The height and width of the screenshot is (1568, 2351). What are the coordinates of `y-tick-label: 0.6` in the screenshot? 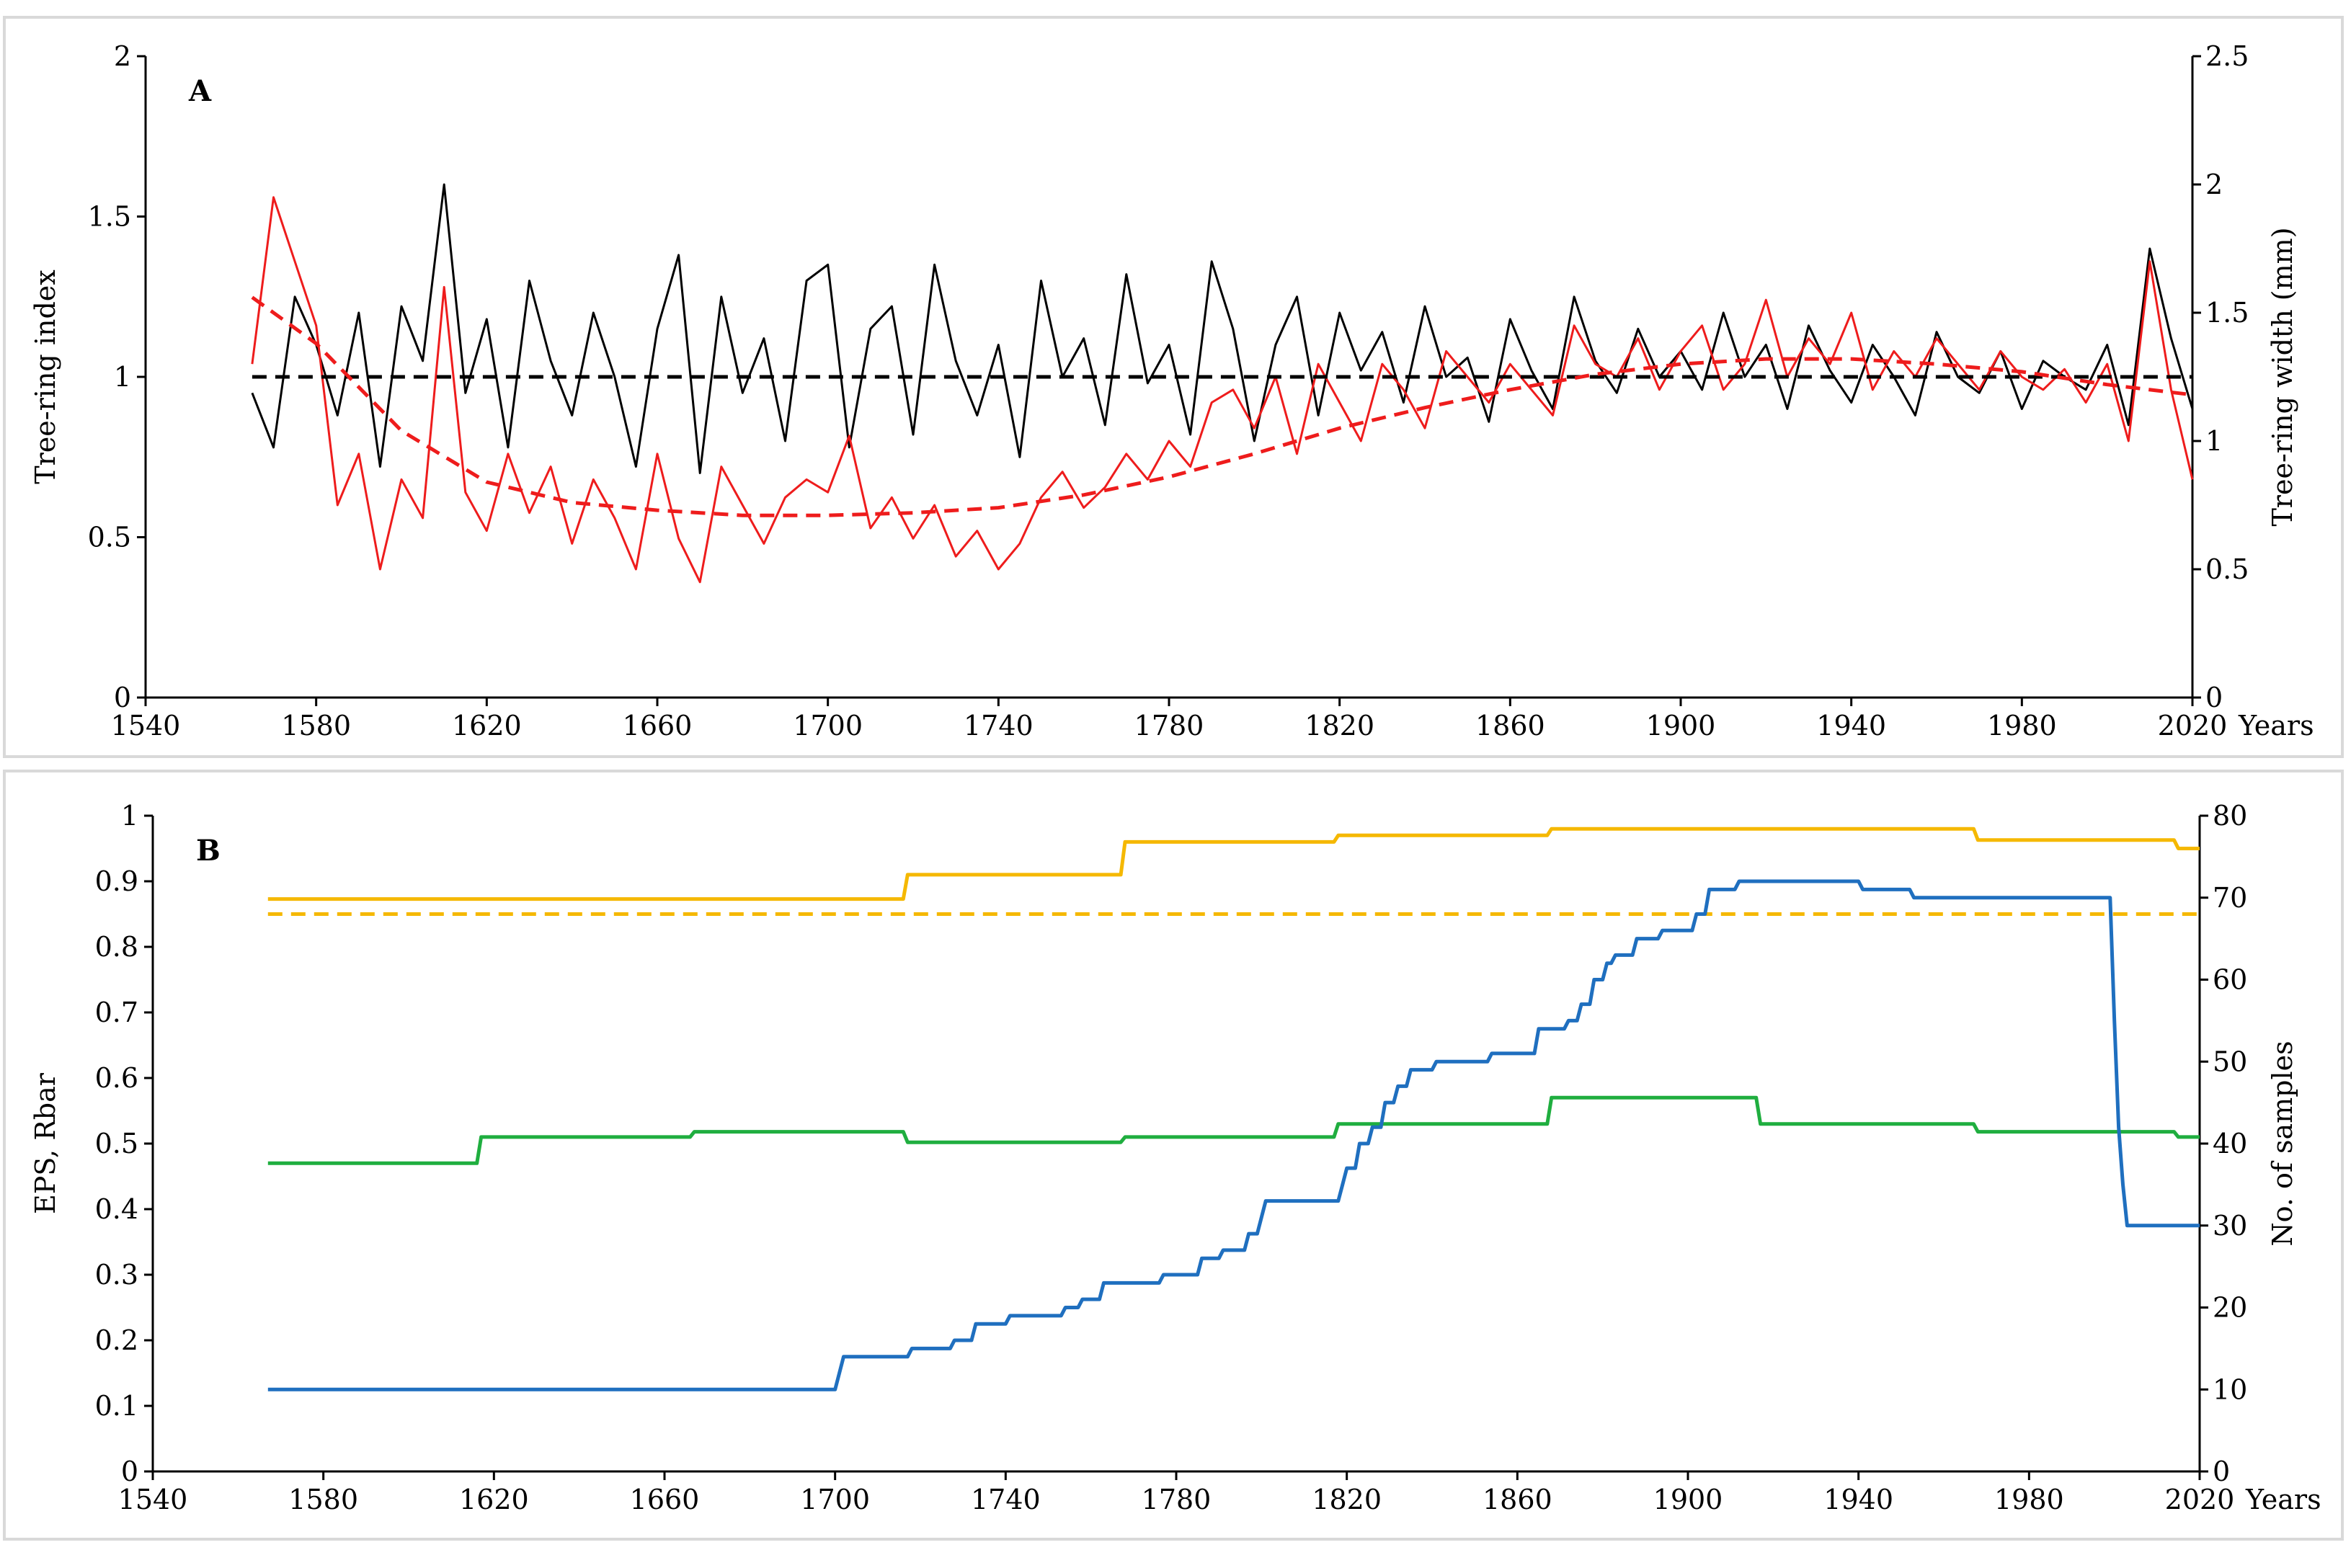 It's located at (116, 1078).